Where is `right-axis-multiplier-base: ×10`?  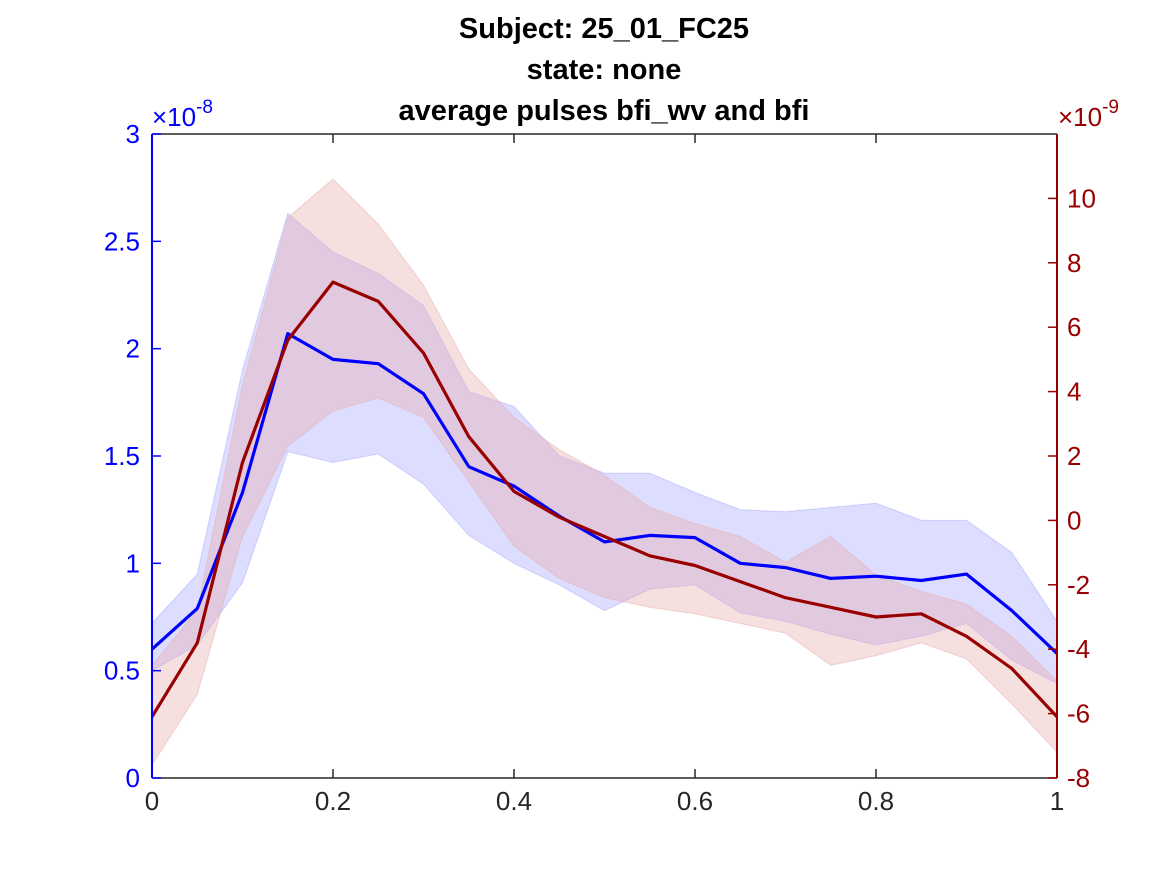
right-axis-multiplier-base: ×10 is located at coordinates (1080, 117).